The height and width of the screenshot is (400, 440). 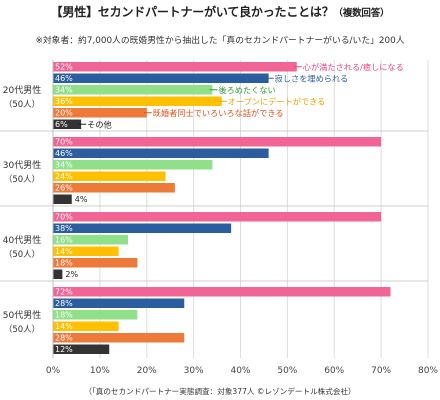 What do you see at coordinates (246, 90) in the screenshot?
I see `series-annotation: 後ろめたくない` at bounding box center [246, 90].